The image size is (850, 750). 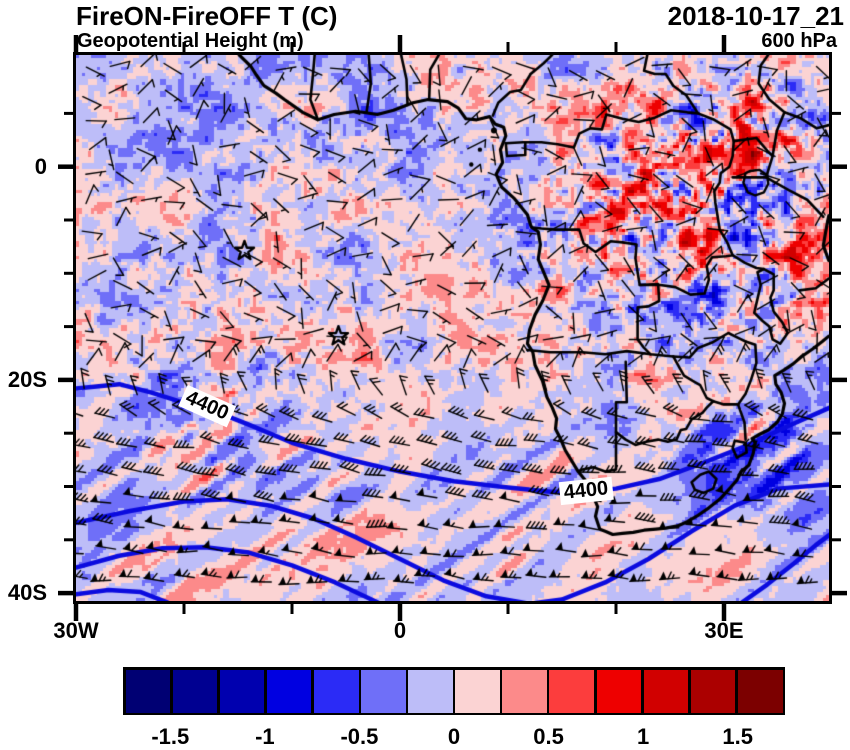 I want to click on colorbar-tick-label: -1.5, so click(x=170, y=736).